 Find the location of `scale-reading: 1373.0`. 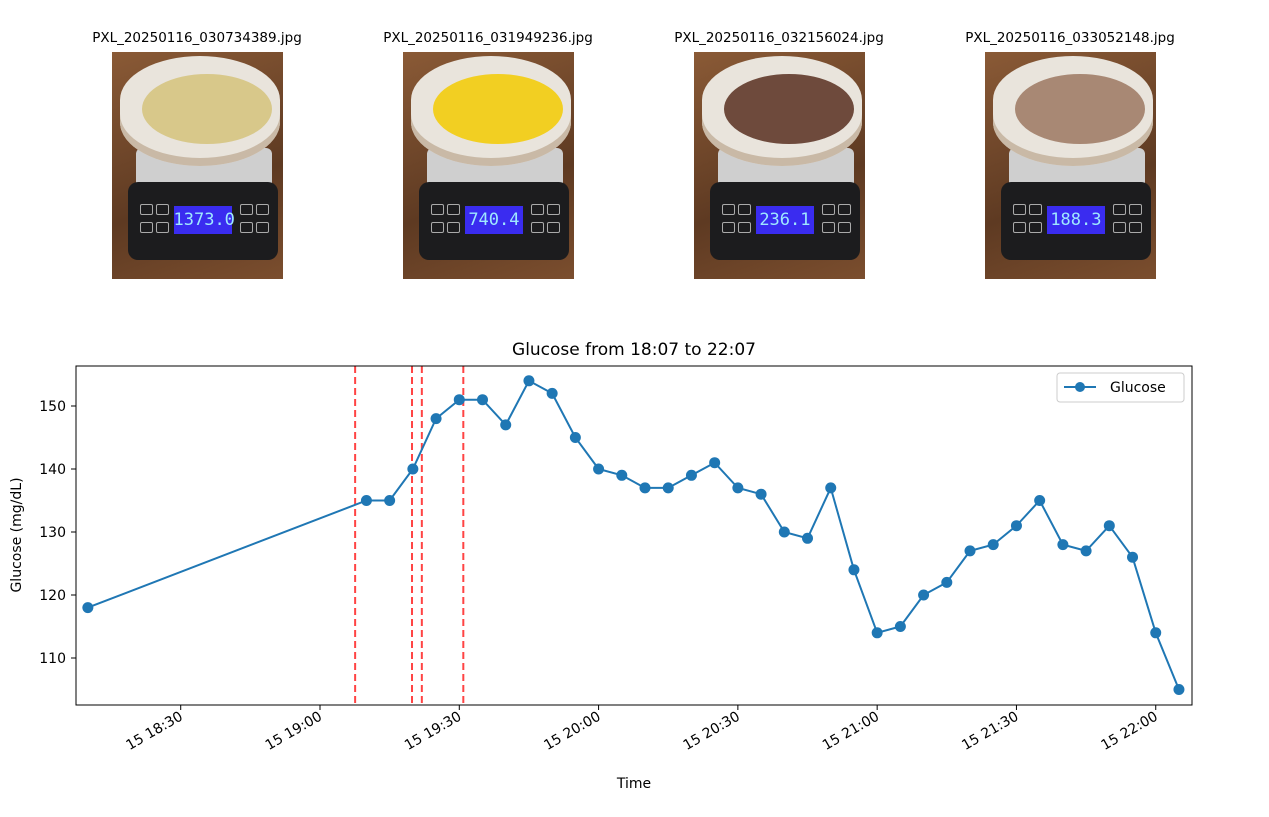

scale-reading: 1373.0 is located at coordinates (204, 220).